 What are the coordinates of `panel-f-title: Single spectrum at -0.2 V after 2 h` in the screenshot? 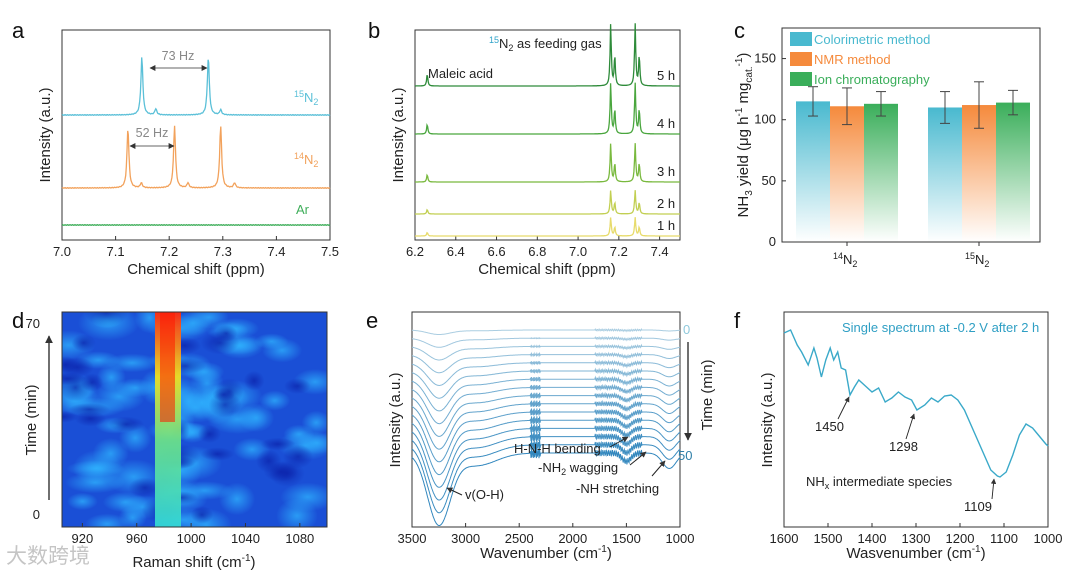 It's located at (940, 327).